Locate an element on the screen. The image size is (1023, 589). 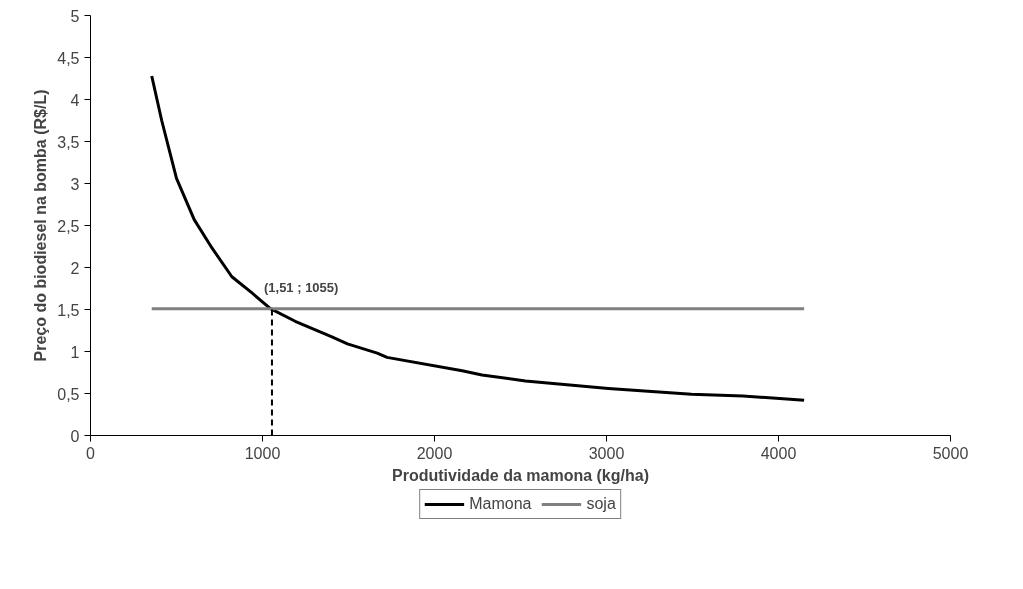
y-tick-label: 0 is located at coordinates (75, 436).